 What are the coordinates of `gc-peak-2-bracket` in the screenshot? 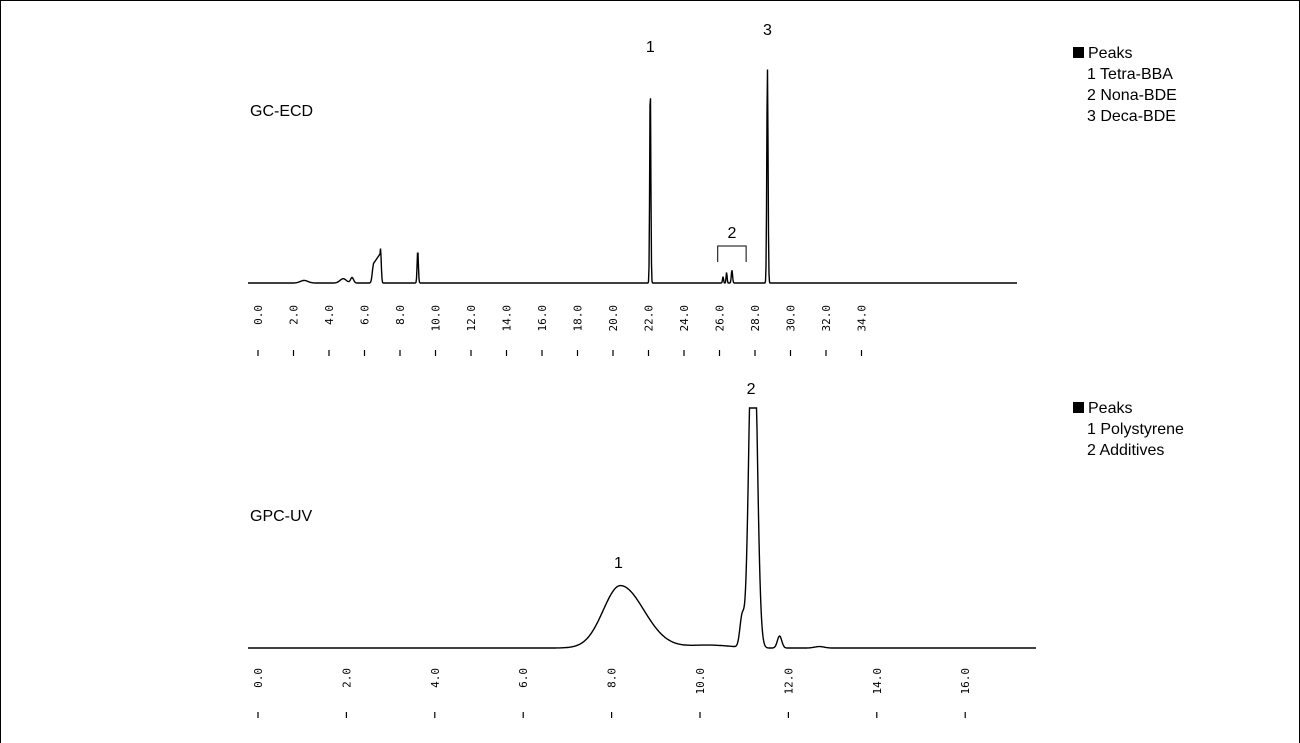 It's located at (732, 253).